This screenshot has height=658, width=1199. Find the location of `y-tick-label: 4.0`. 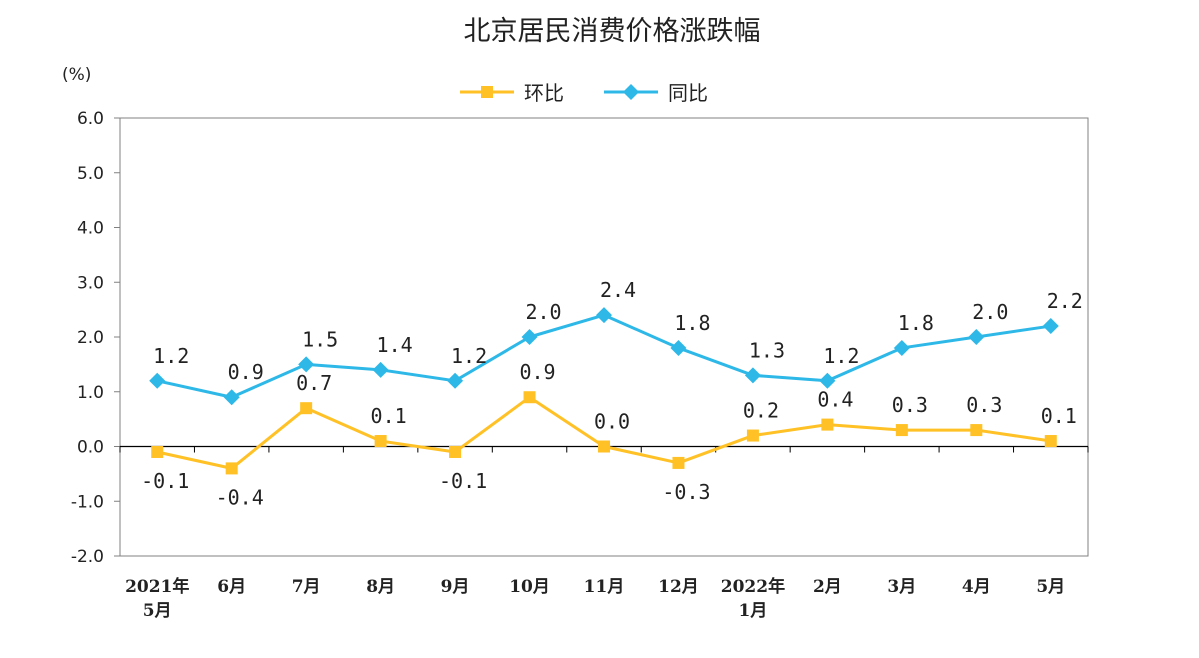

y-tick-label: 4.0 is located at coordinates (90, 229).